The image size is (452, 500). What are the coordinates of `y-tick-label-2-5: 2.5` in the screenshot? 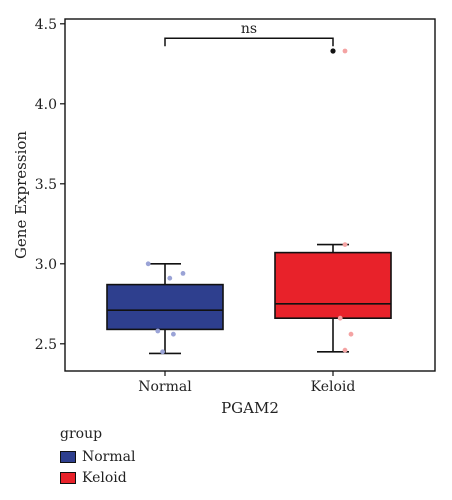 It's located at (46, 345).